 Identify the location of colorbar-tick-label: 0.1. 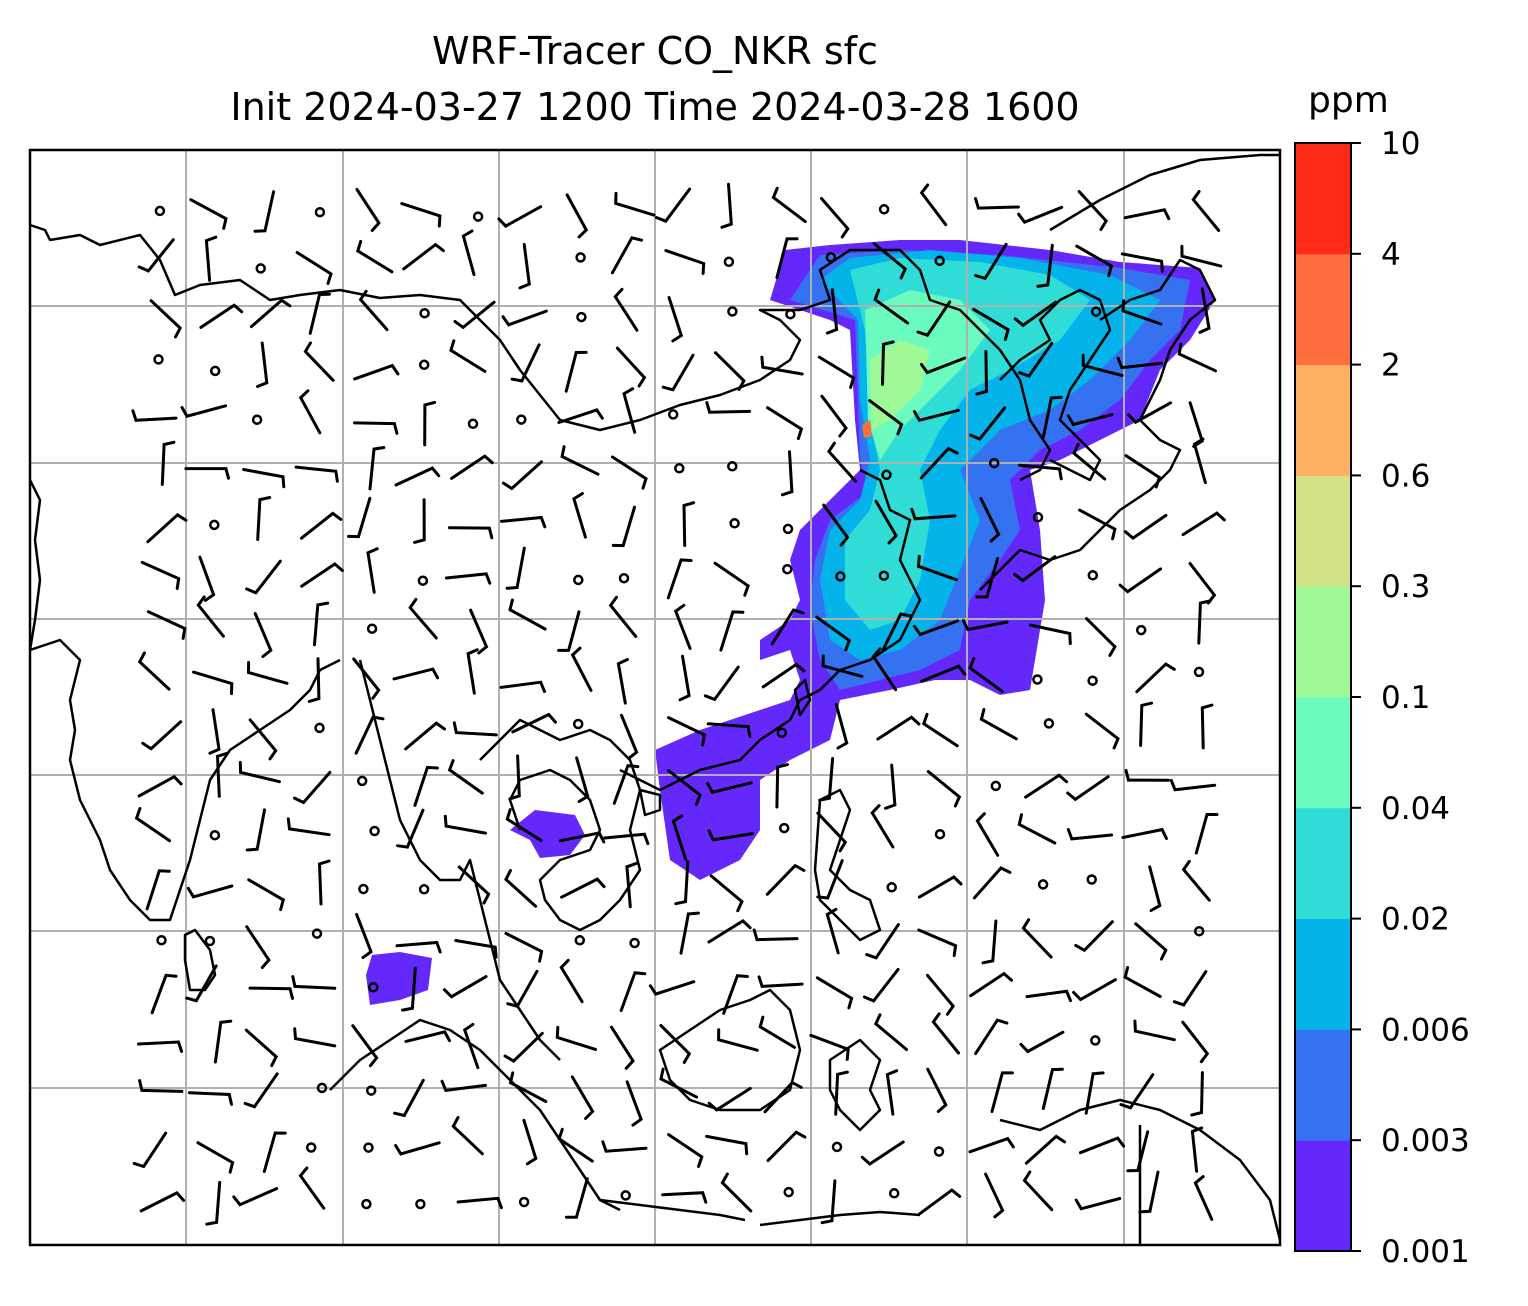
(1405, 698).